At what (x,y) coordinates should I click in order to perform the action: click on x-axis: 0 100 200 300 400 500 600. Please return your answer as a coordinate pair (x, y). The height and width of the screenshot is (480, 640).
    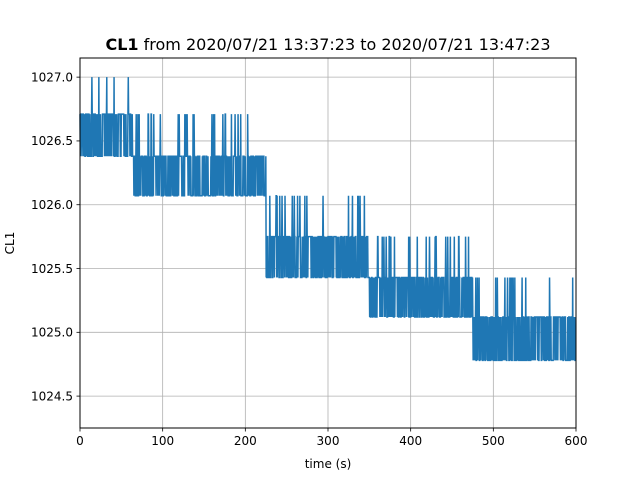
    Looking at the image, I should click on (331, 438).